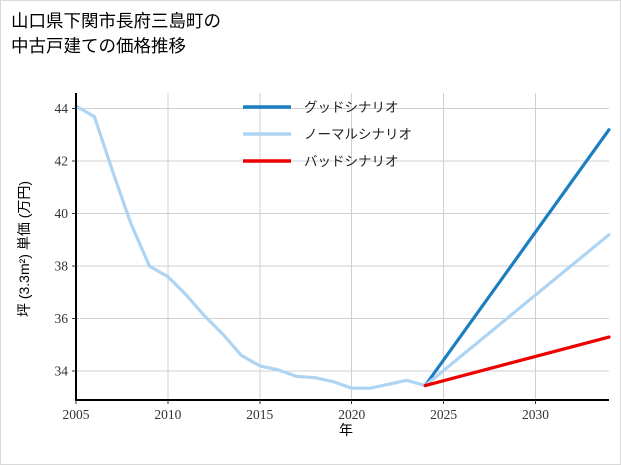  What do you see at coordinates (62, 161) in the screenshot?
I see `y-tick-label: 42` at bounding box center [62, 161].